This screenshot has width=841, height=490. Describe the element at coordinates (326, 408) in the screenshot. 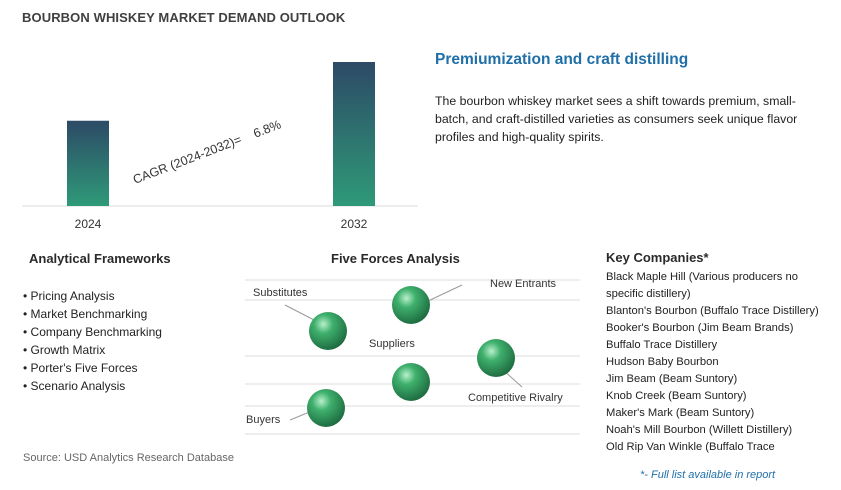

I see `buyers-sphere` at that location.